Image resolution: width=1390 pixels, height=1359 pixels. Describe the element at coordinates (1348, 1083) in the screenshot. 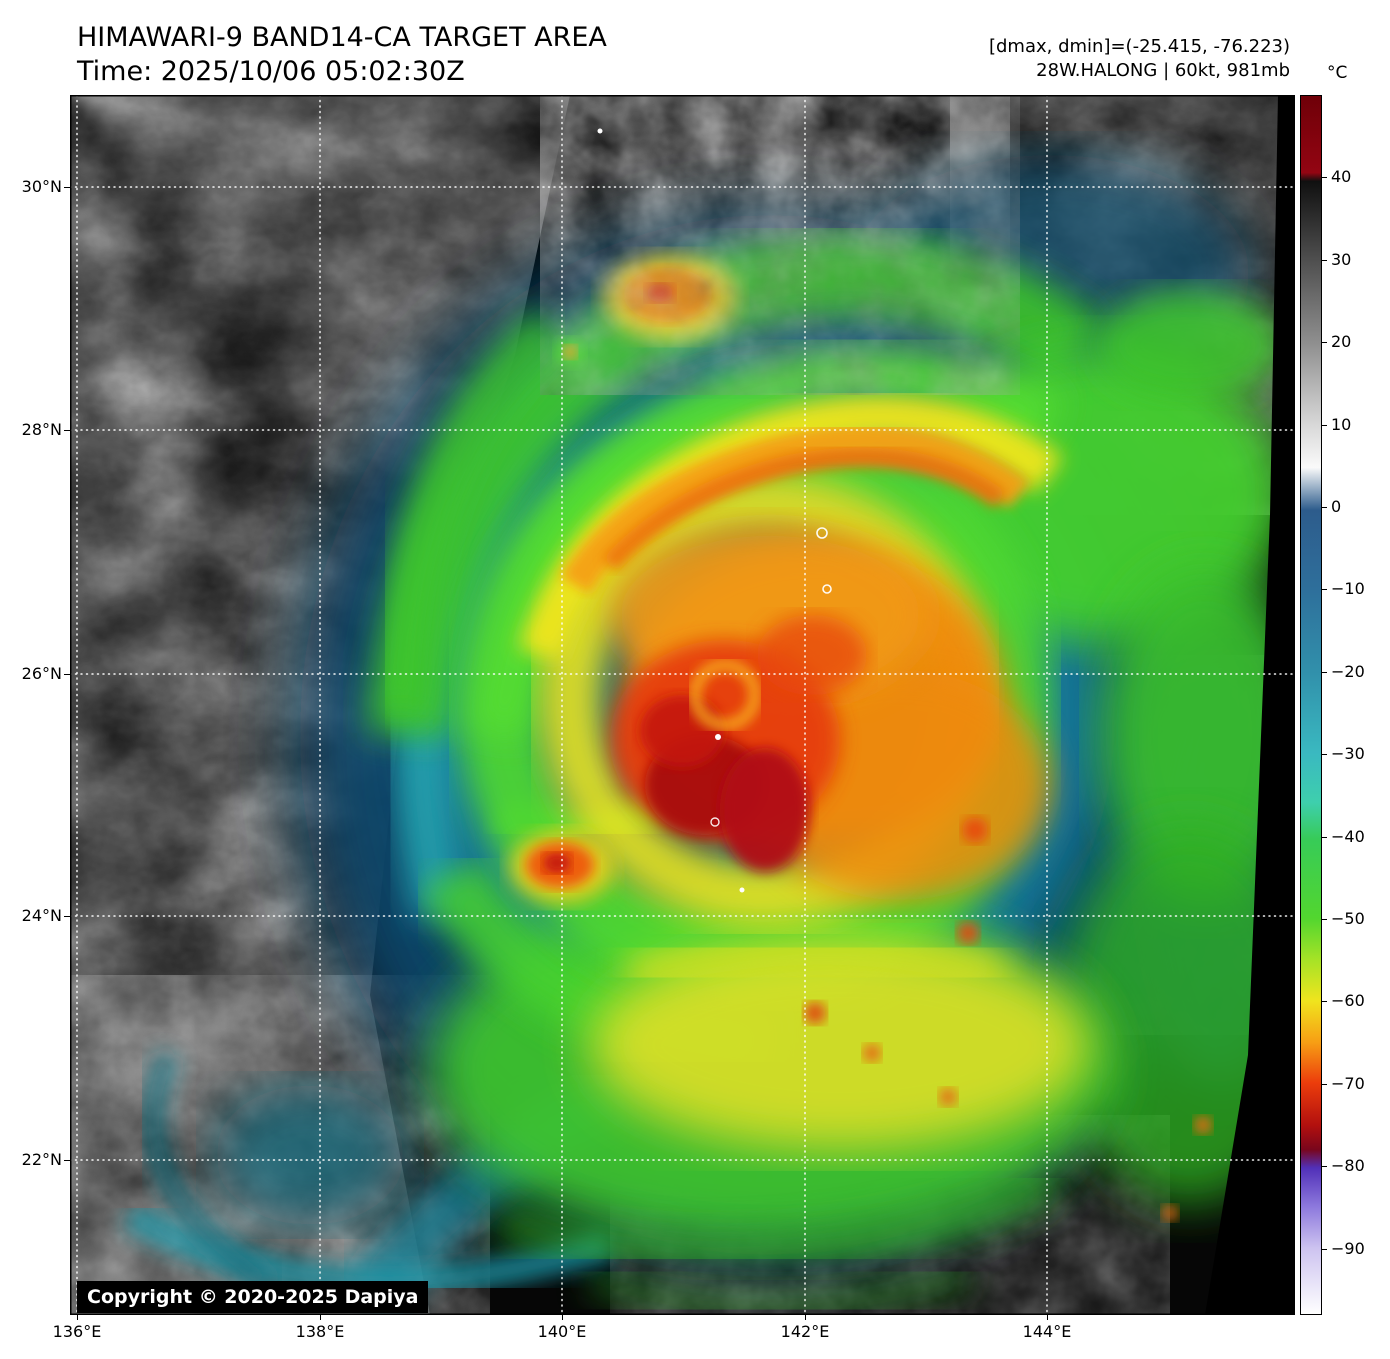

I see `colorbar-tick-label: −70` at that location.